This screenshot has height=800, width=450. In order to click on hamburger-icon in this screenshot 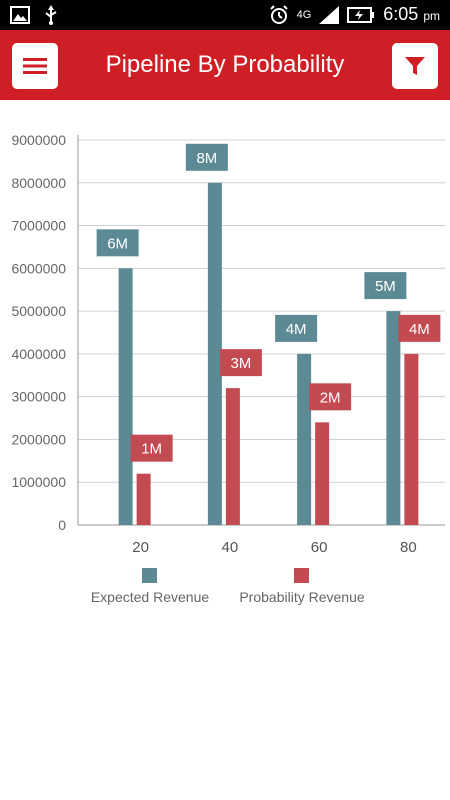, I will do `click(35, 66)`.